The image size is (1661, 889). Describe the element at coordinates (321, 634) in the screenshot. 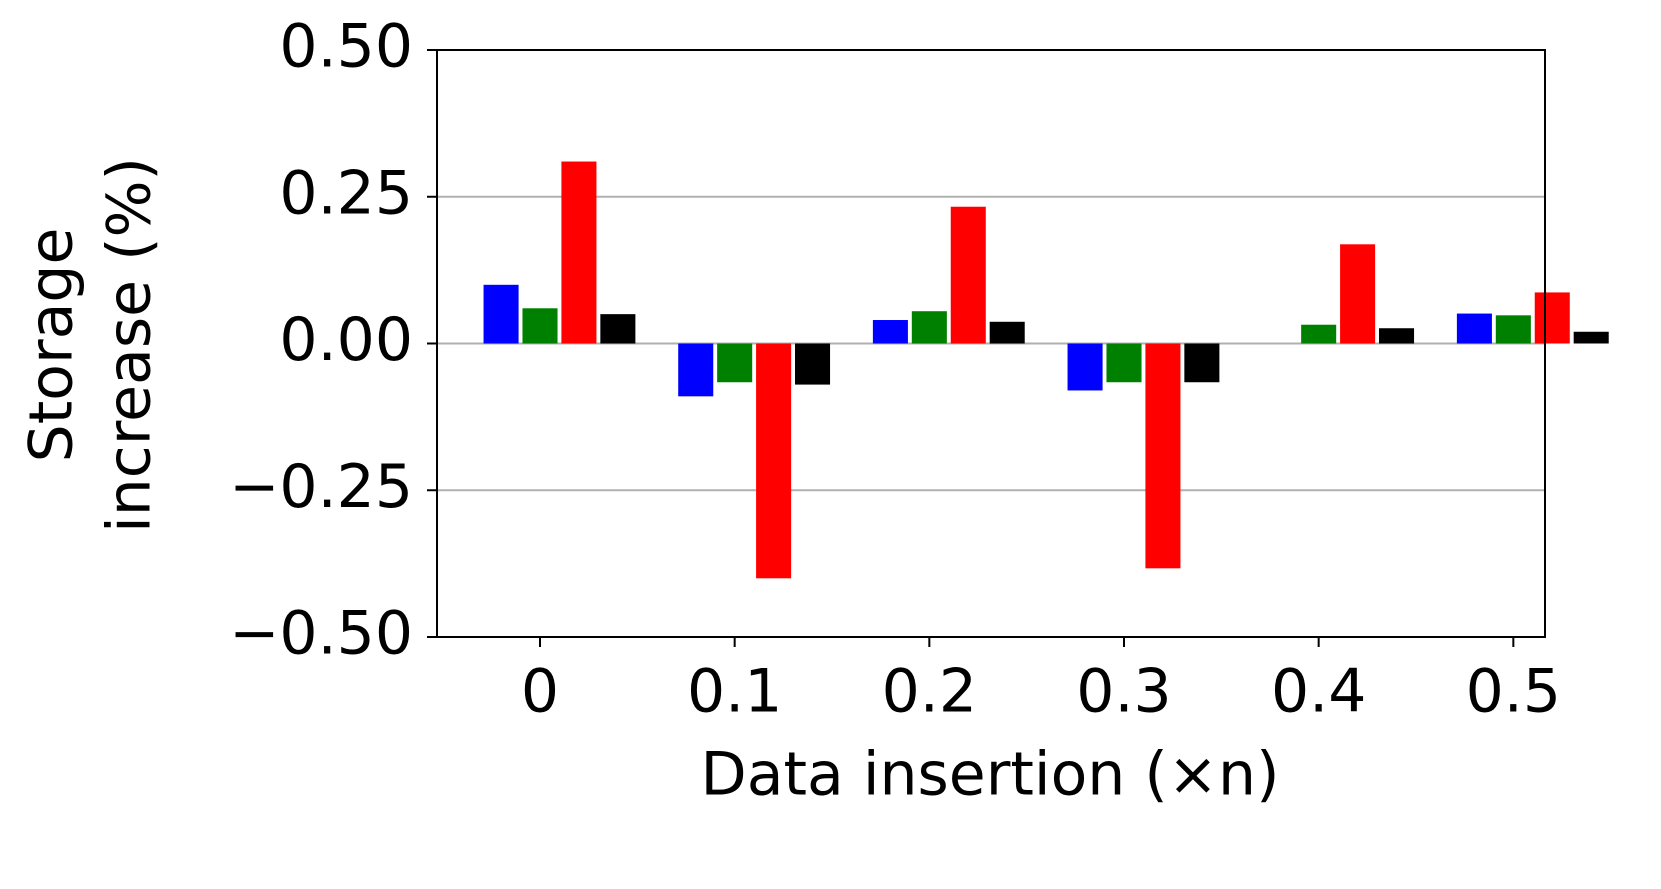

I see `y-tick-label: −0.50` at that location.